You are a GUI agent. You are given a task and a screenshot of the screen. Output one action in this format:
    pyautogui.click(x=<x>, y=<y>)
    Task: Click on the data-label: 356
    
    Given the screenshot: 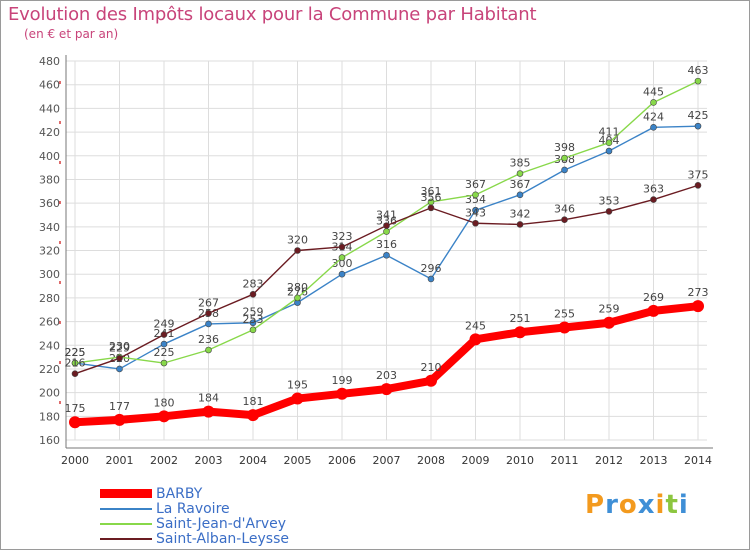 What is the action you would take?
    pyautogui.click(x=431, y=197)
    